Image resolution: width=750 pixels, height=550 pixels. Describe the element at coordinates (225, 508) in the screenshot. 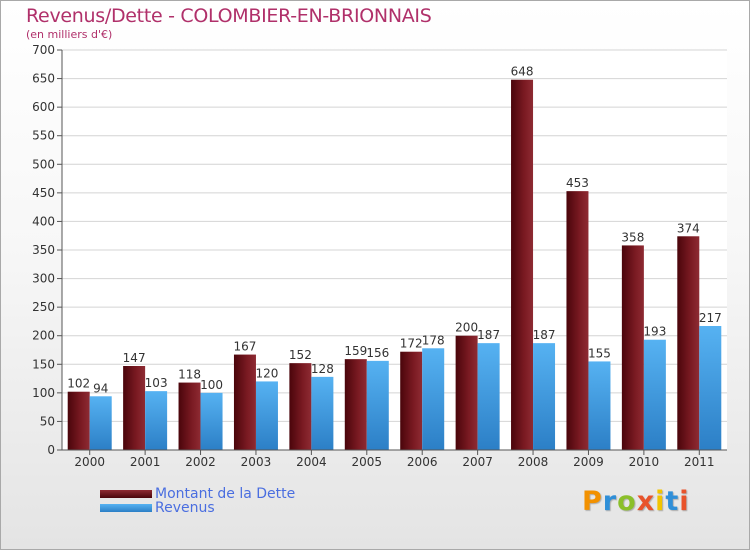

I see `legend-item-revenus: Revenus` at that location.